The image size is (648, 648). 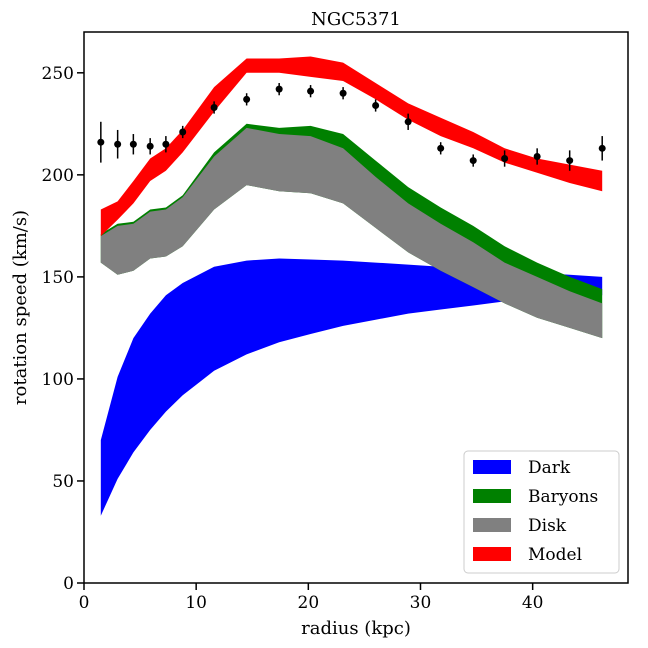 What do you see at coordinates (84, 603) in the screenshot?
I see `x-tick-label: 0` at bounding box center [84, 603].